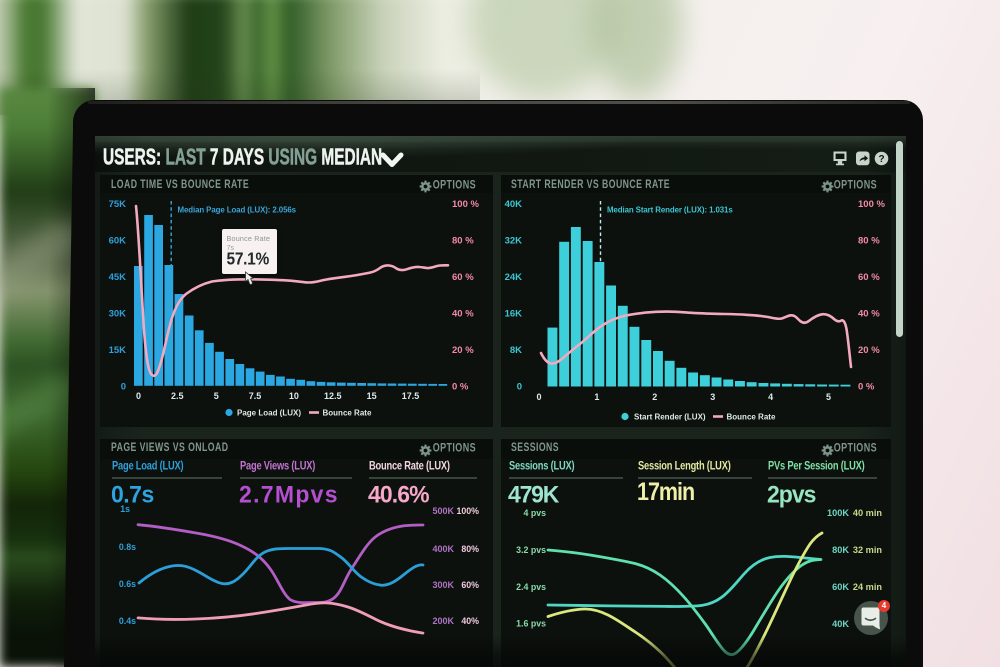 This screenshot has width=1000, height=667. Describe the element at coordinates (333, 396) in the screenshot. I see `svg-text: 12.5` at that location.